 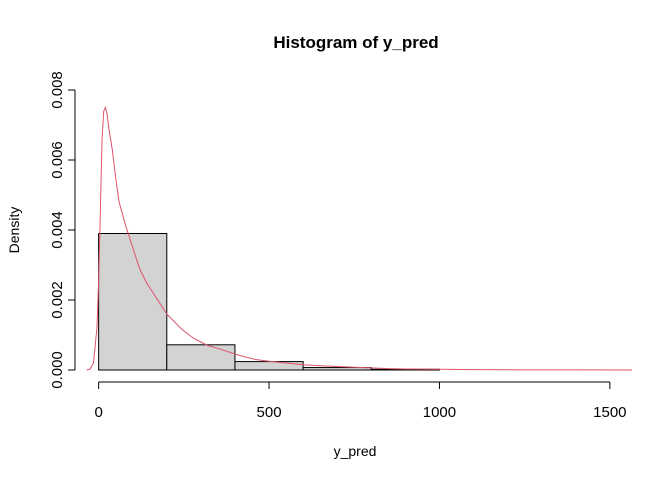 I want to click on y-tick-label: 0.004, so click(x=57, y=230).